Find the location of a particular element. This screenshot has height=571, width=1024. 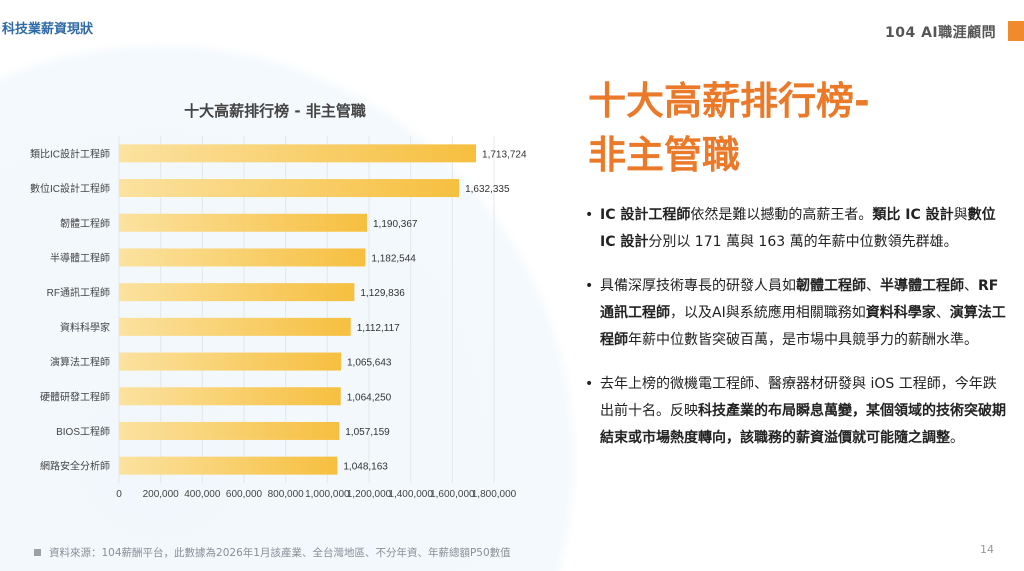

category-label: BIOS工程師 is located at coordinates (83, 431).